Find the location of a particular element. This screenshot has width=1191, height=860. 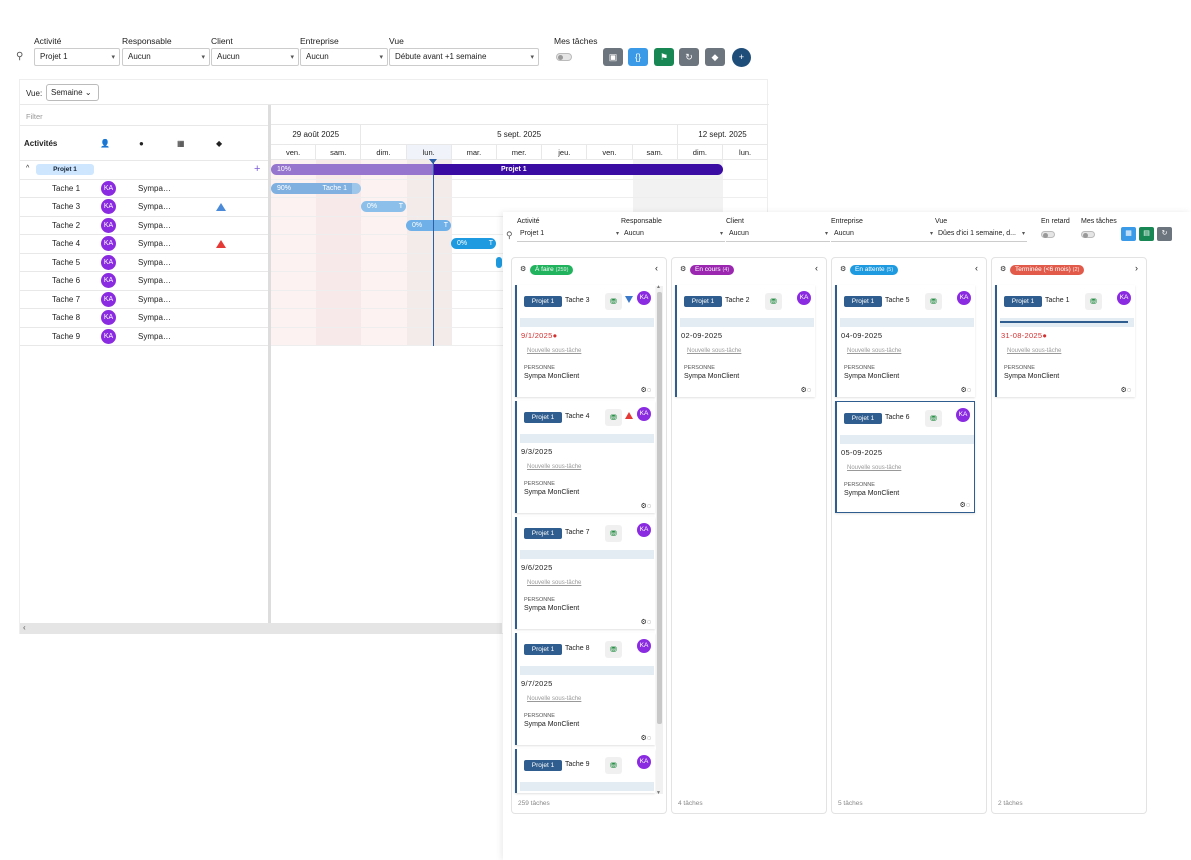

calendar-icon: ▣ is located at coordinates (613, 57).